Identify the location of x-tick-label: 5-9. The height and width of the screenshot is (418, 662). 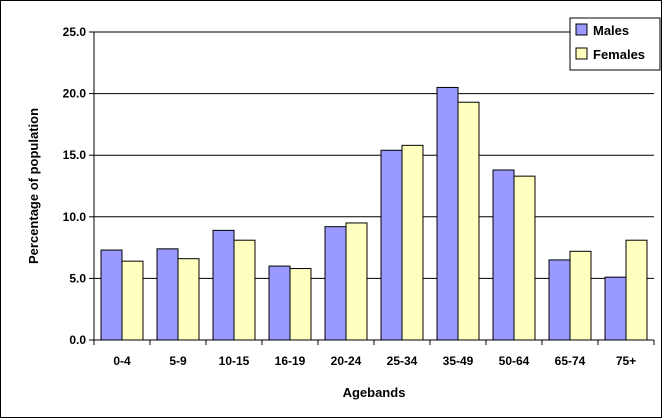
(178, 361).